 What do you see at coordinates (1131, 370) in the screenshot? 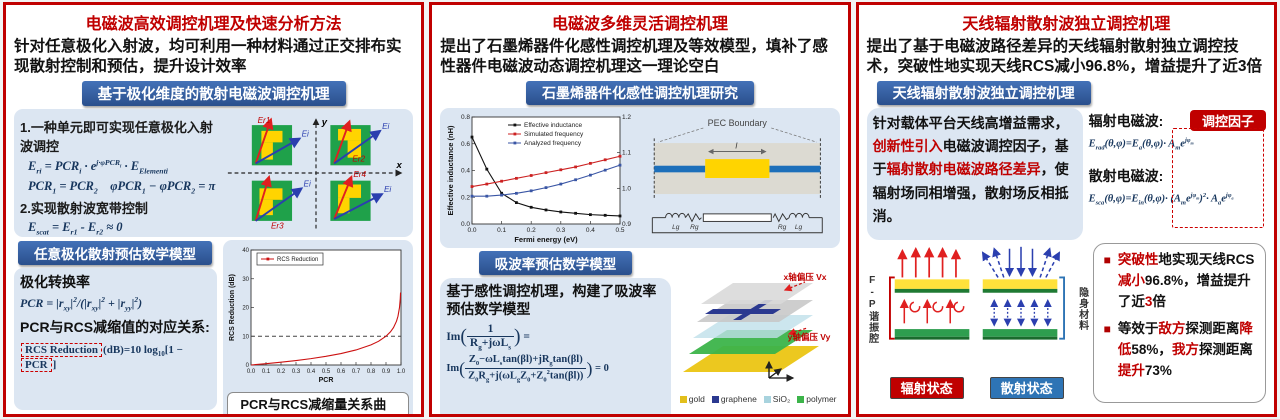
I see `b2-seg7-highlight: 提升` at bounding box center [1131, 370].